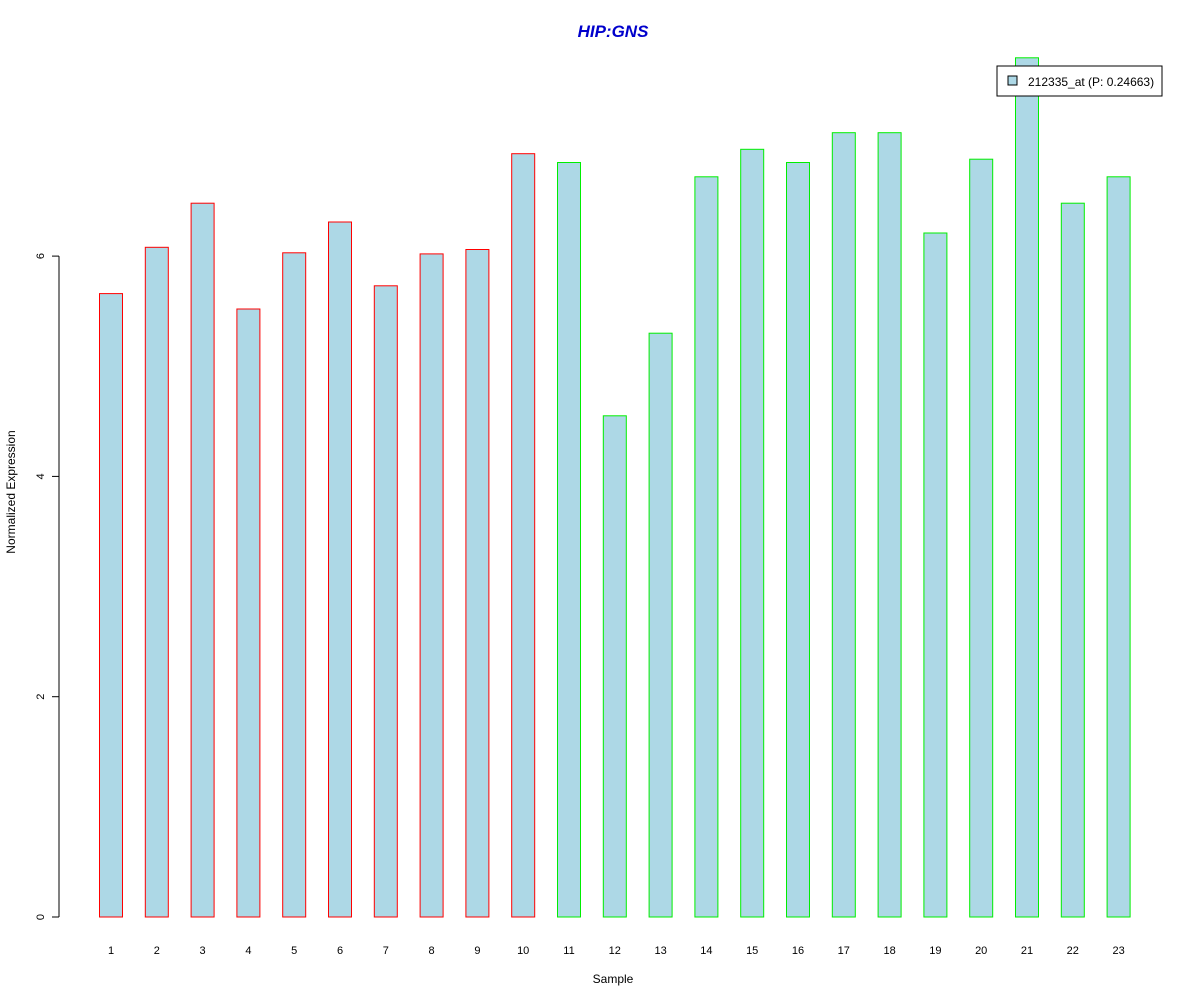 The image size is (1200, 1000). I want to click on x-tick-label: 21, so click(1027, 951).